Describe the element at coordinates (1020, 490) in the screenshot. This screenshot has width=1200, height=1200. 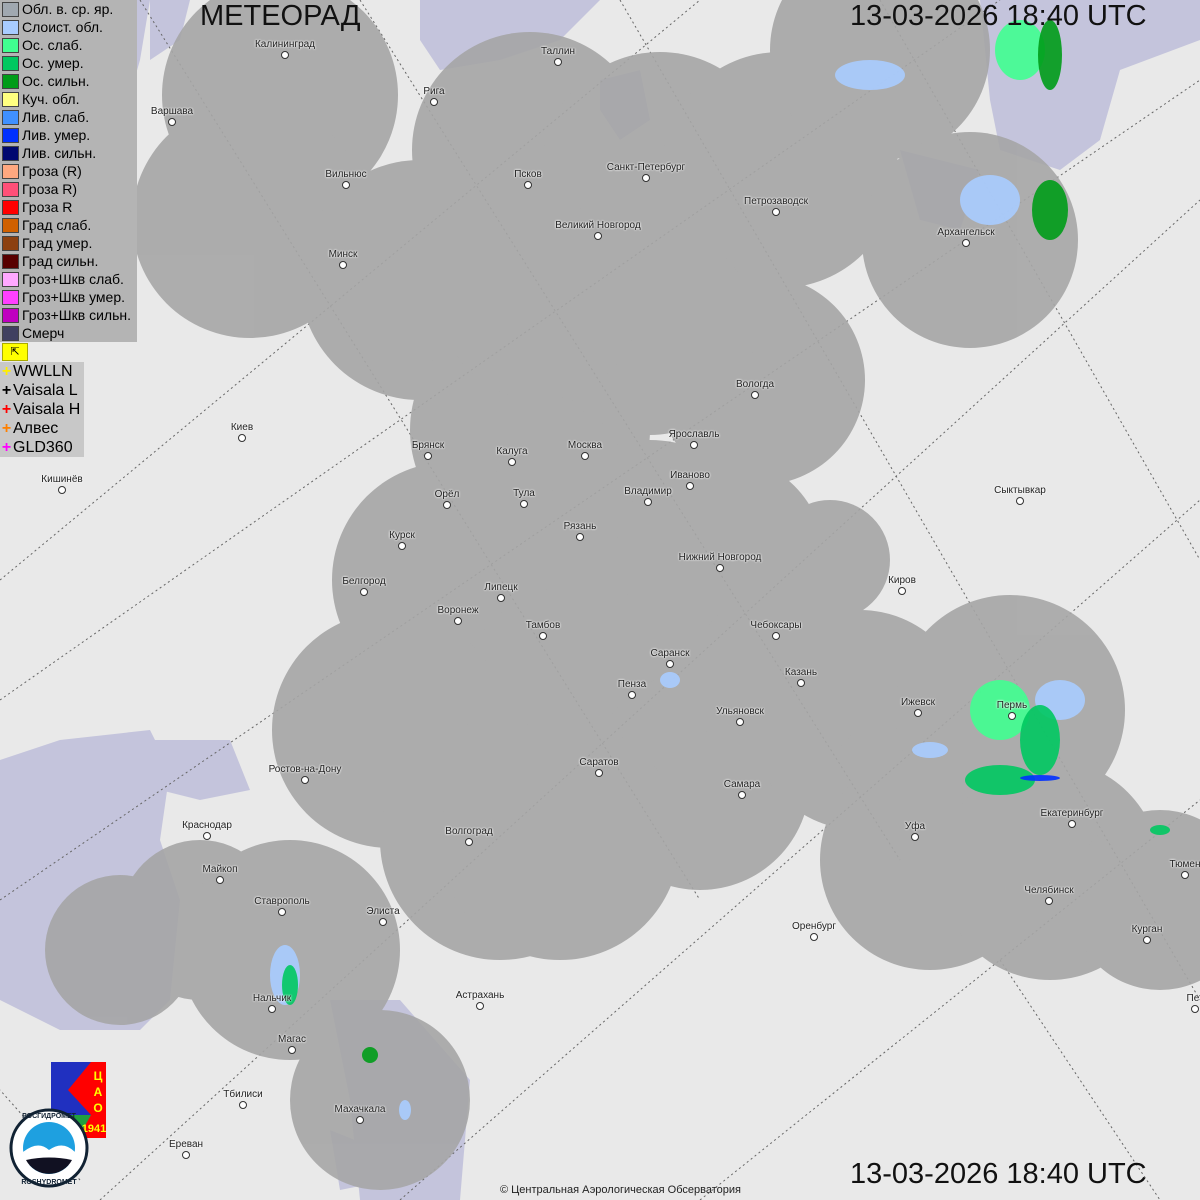
I see `city-label: Сыктывкар` at that location.